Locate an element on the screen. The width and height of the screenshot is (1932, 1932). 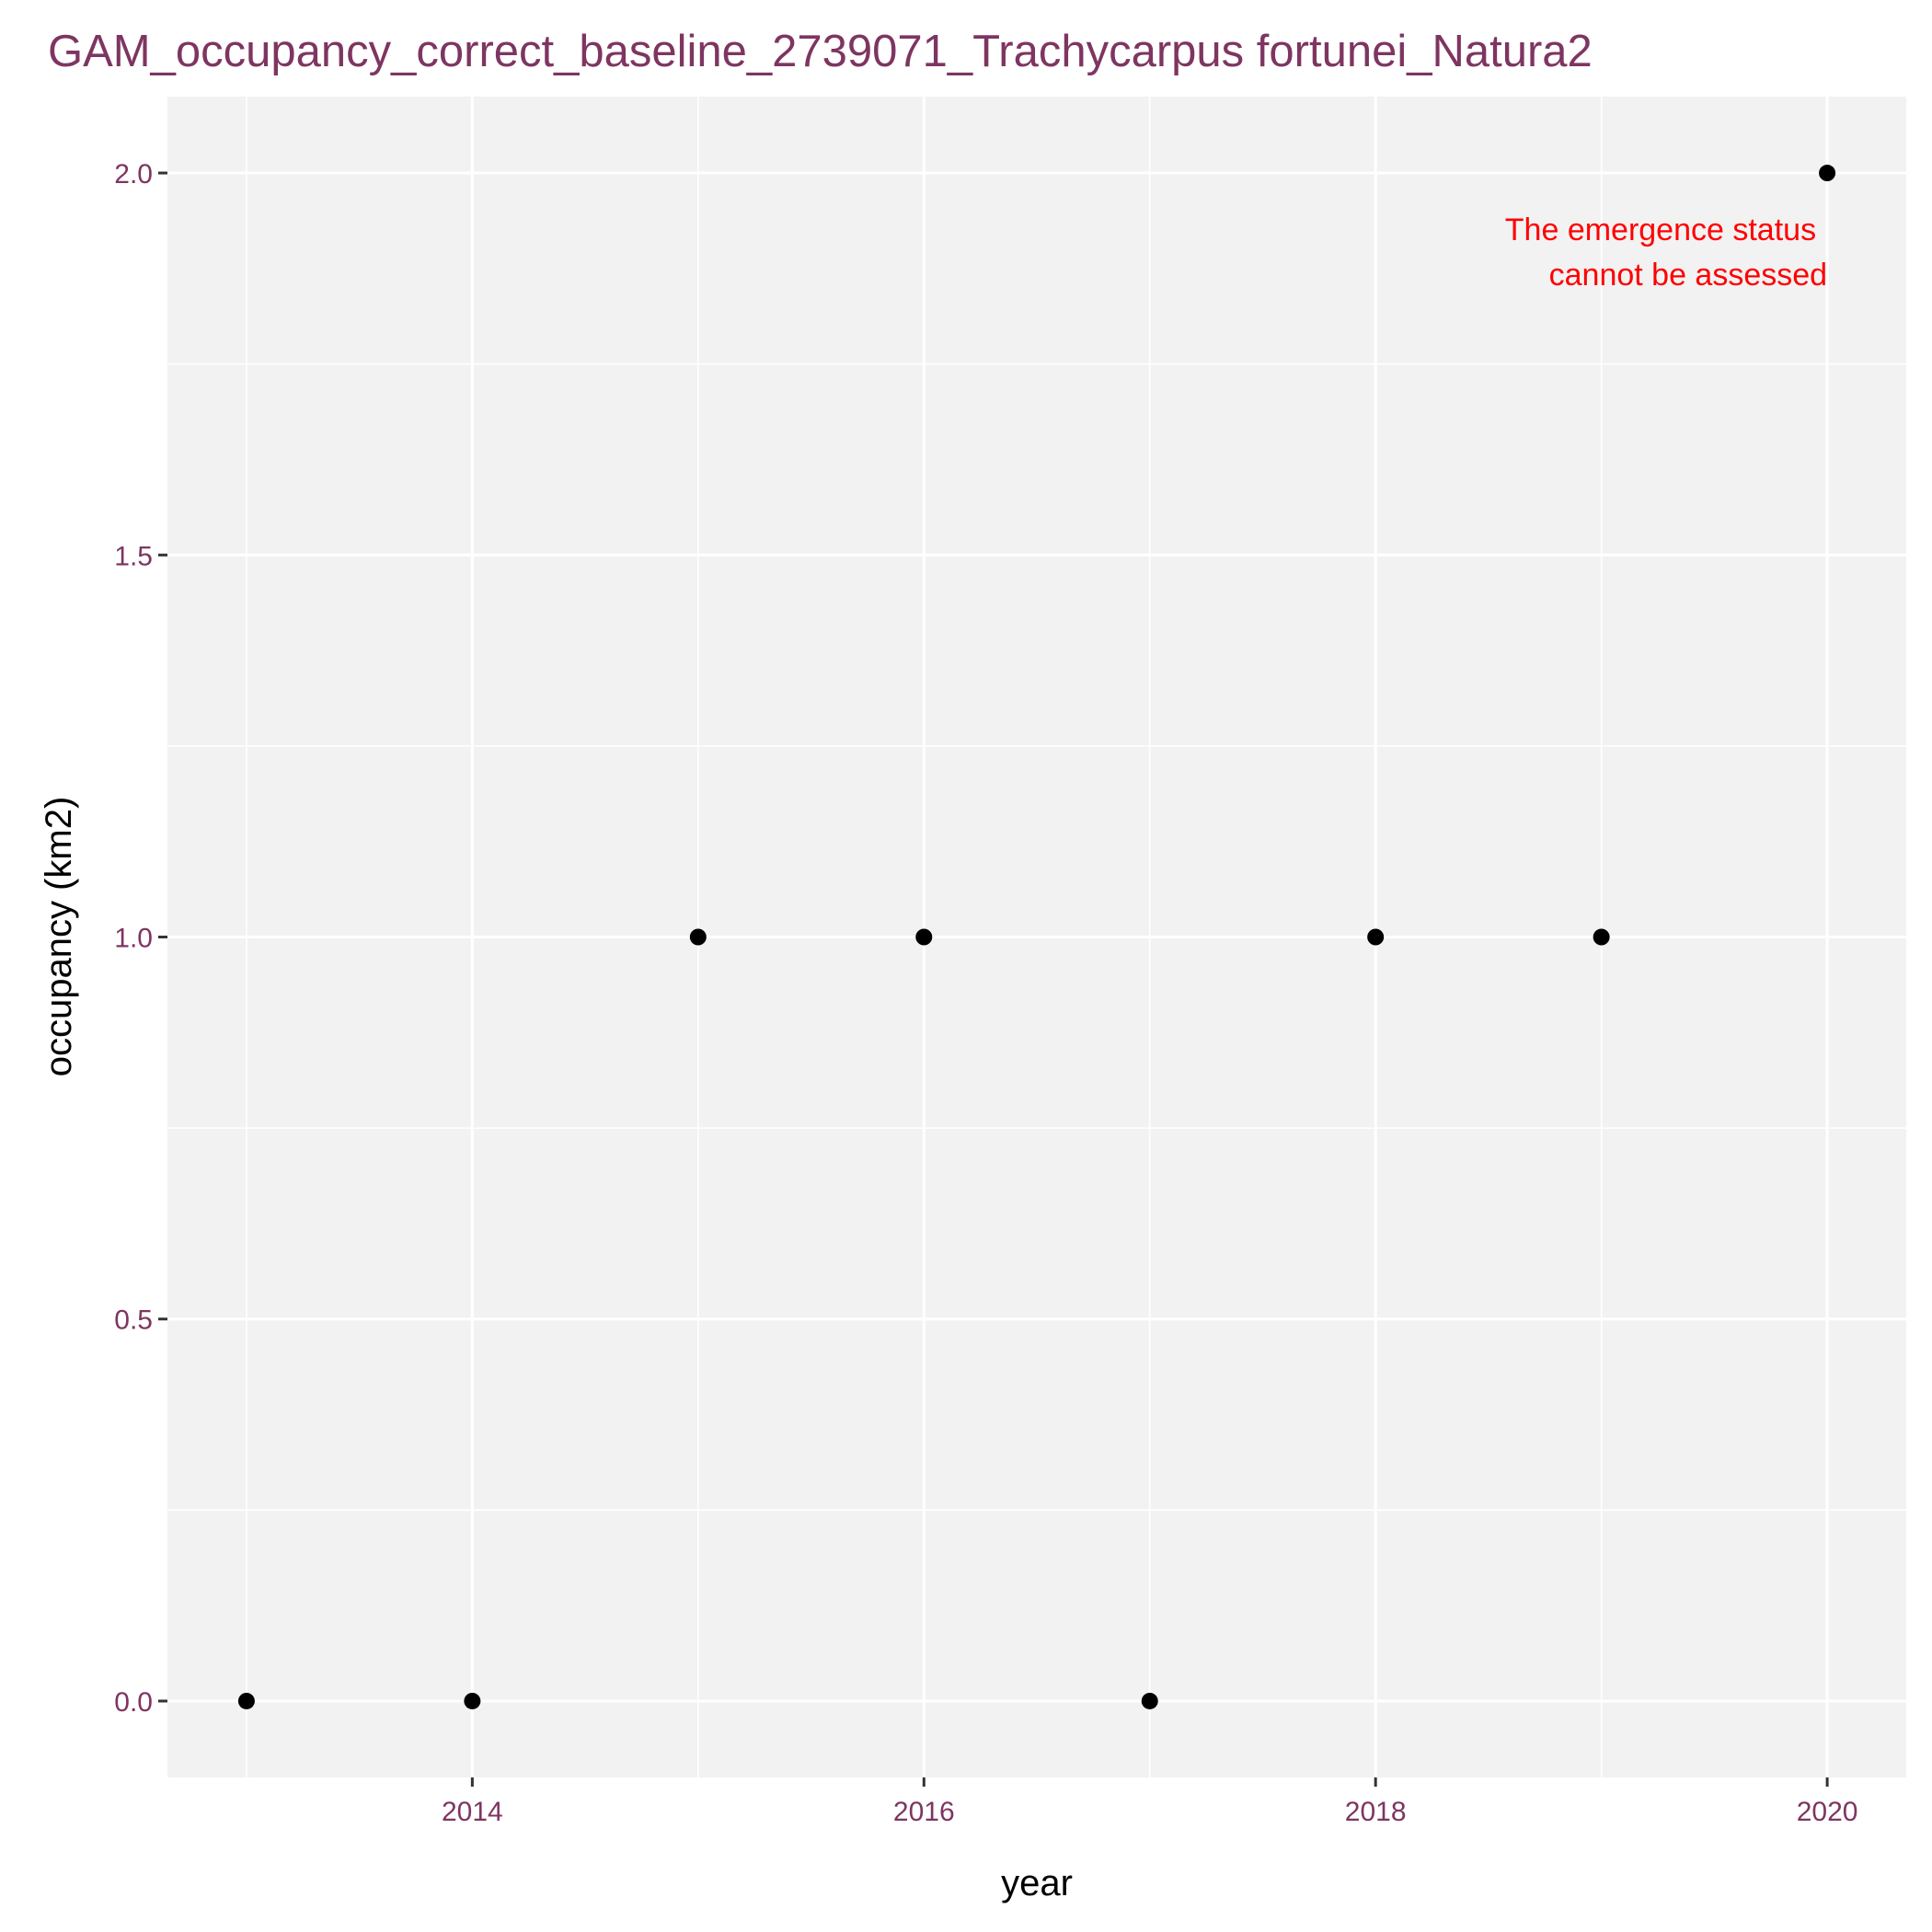
y-axis-ticks: 0.0 0.5 1.0 1.5 2.0 is located at coordinates (140, 938).